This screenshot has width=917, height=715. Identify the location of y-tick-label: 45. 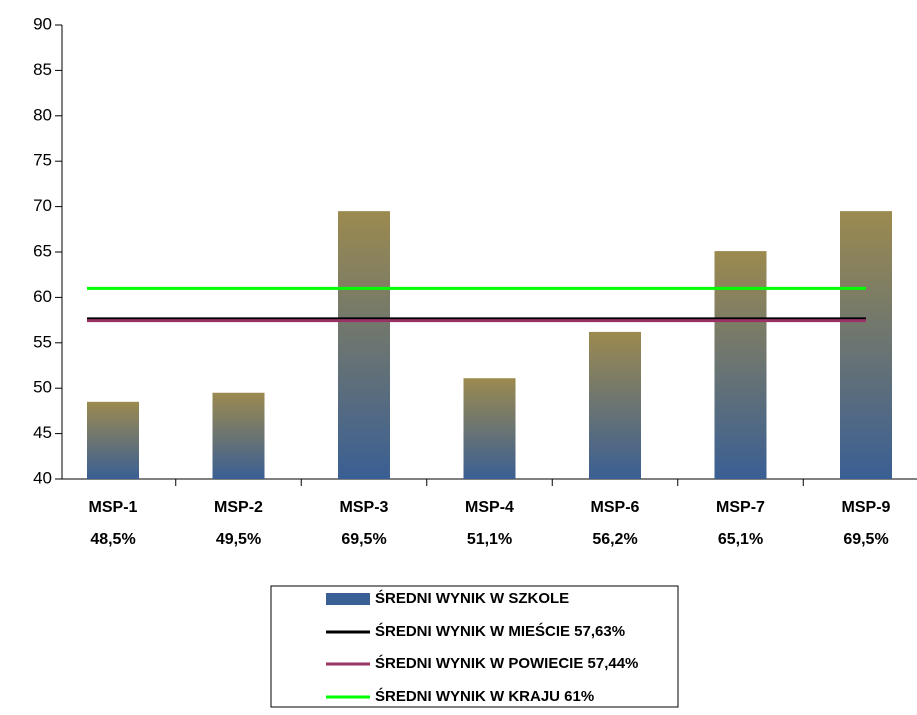
(42, 432).